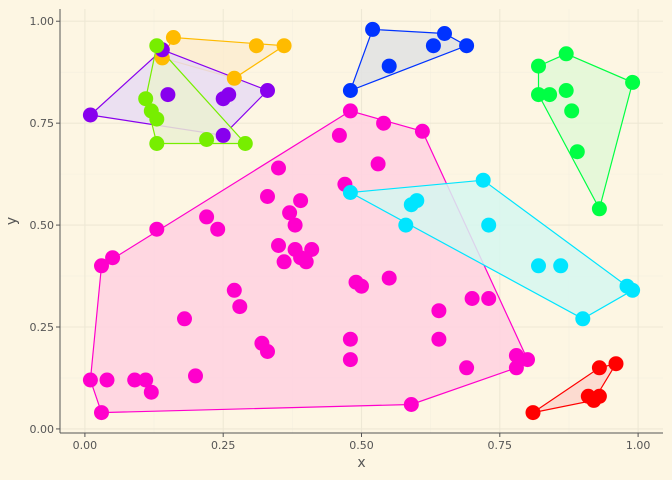 Image resolution: width=672 pixels, height=480 pixels. I want to click on y-tick-label: 1.00, so click(42, 21).